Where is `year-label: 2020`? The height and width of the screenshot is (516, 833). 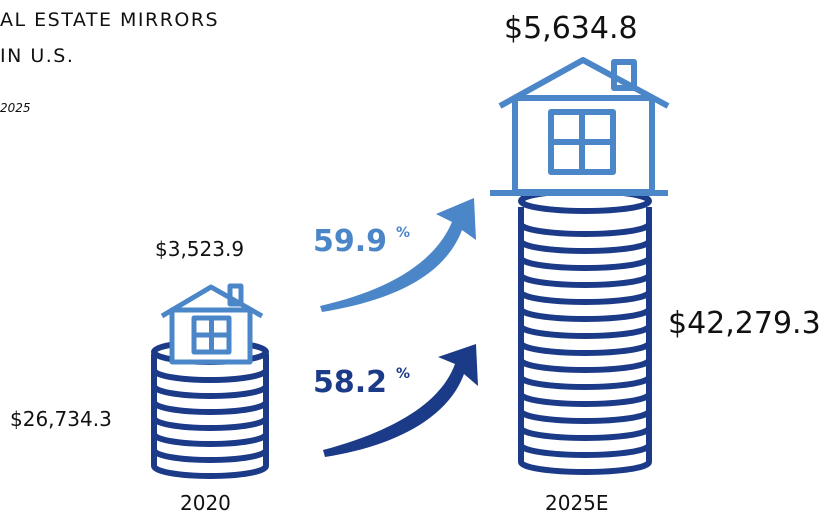 year-label: 2020 is located at coordinates (205, 503).